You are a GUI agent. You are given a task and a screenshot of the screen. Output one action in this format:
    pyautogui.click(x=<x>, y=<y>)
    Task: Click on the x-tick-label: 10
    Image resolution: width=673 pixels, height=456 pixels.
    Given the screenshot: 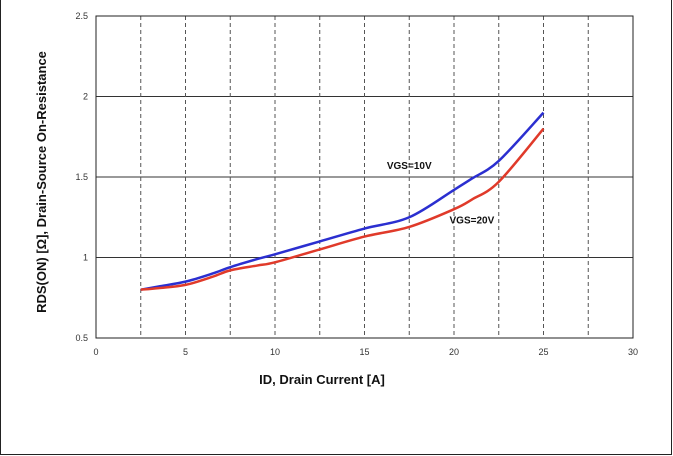 What is the action you would take?
    pyautogui.click(x=275, y=352)
    